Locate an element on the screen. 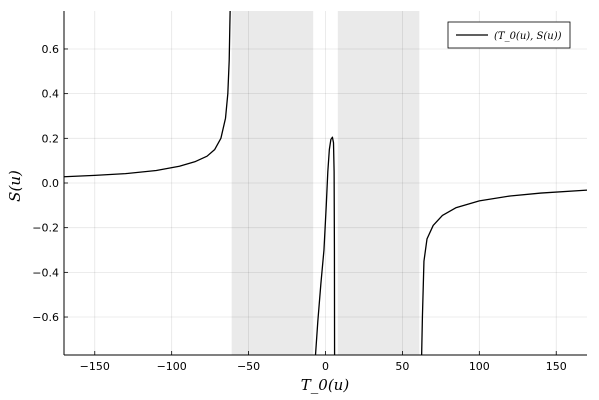  legend-label: (T_0(u), S(u)) is located at coordinates (528, 36).